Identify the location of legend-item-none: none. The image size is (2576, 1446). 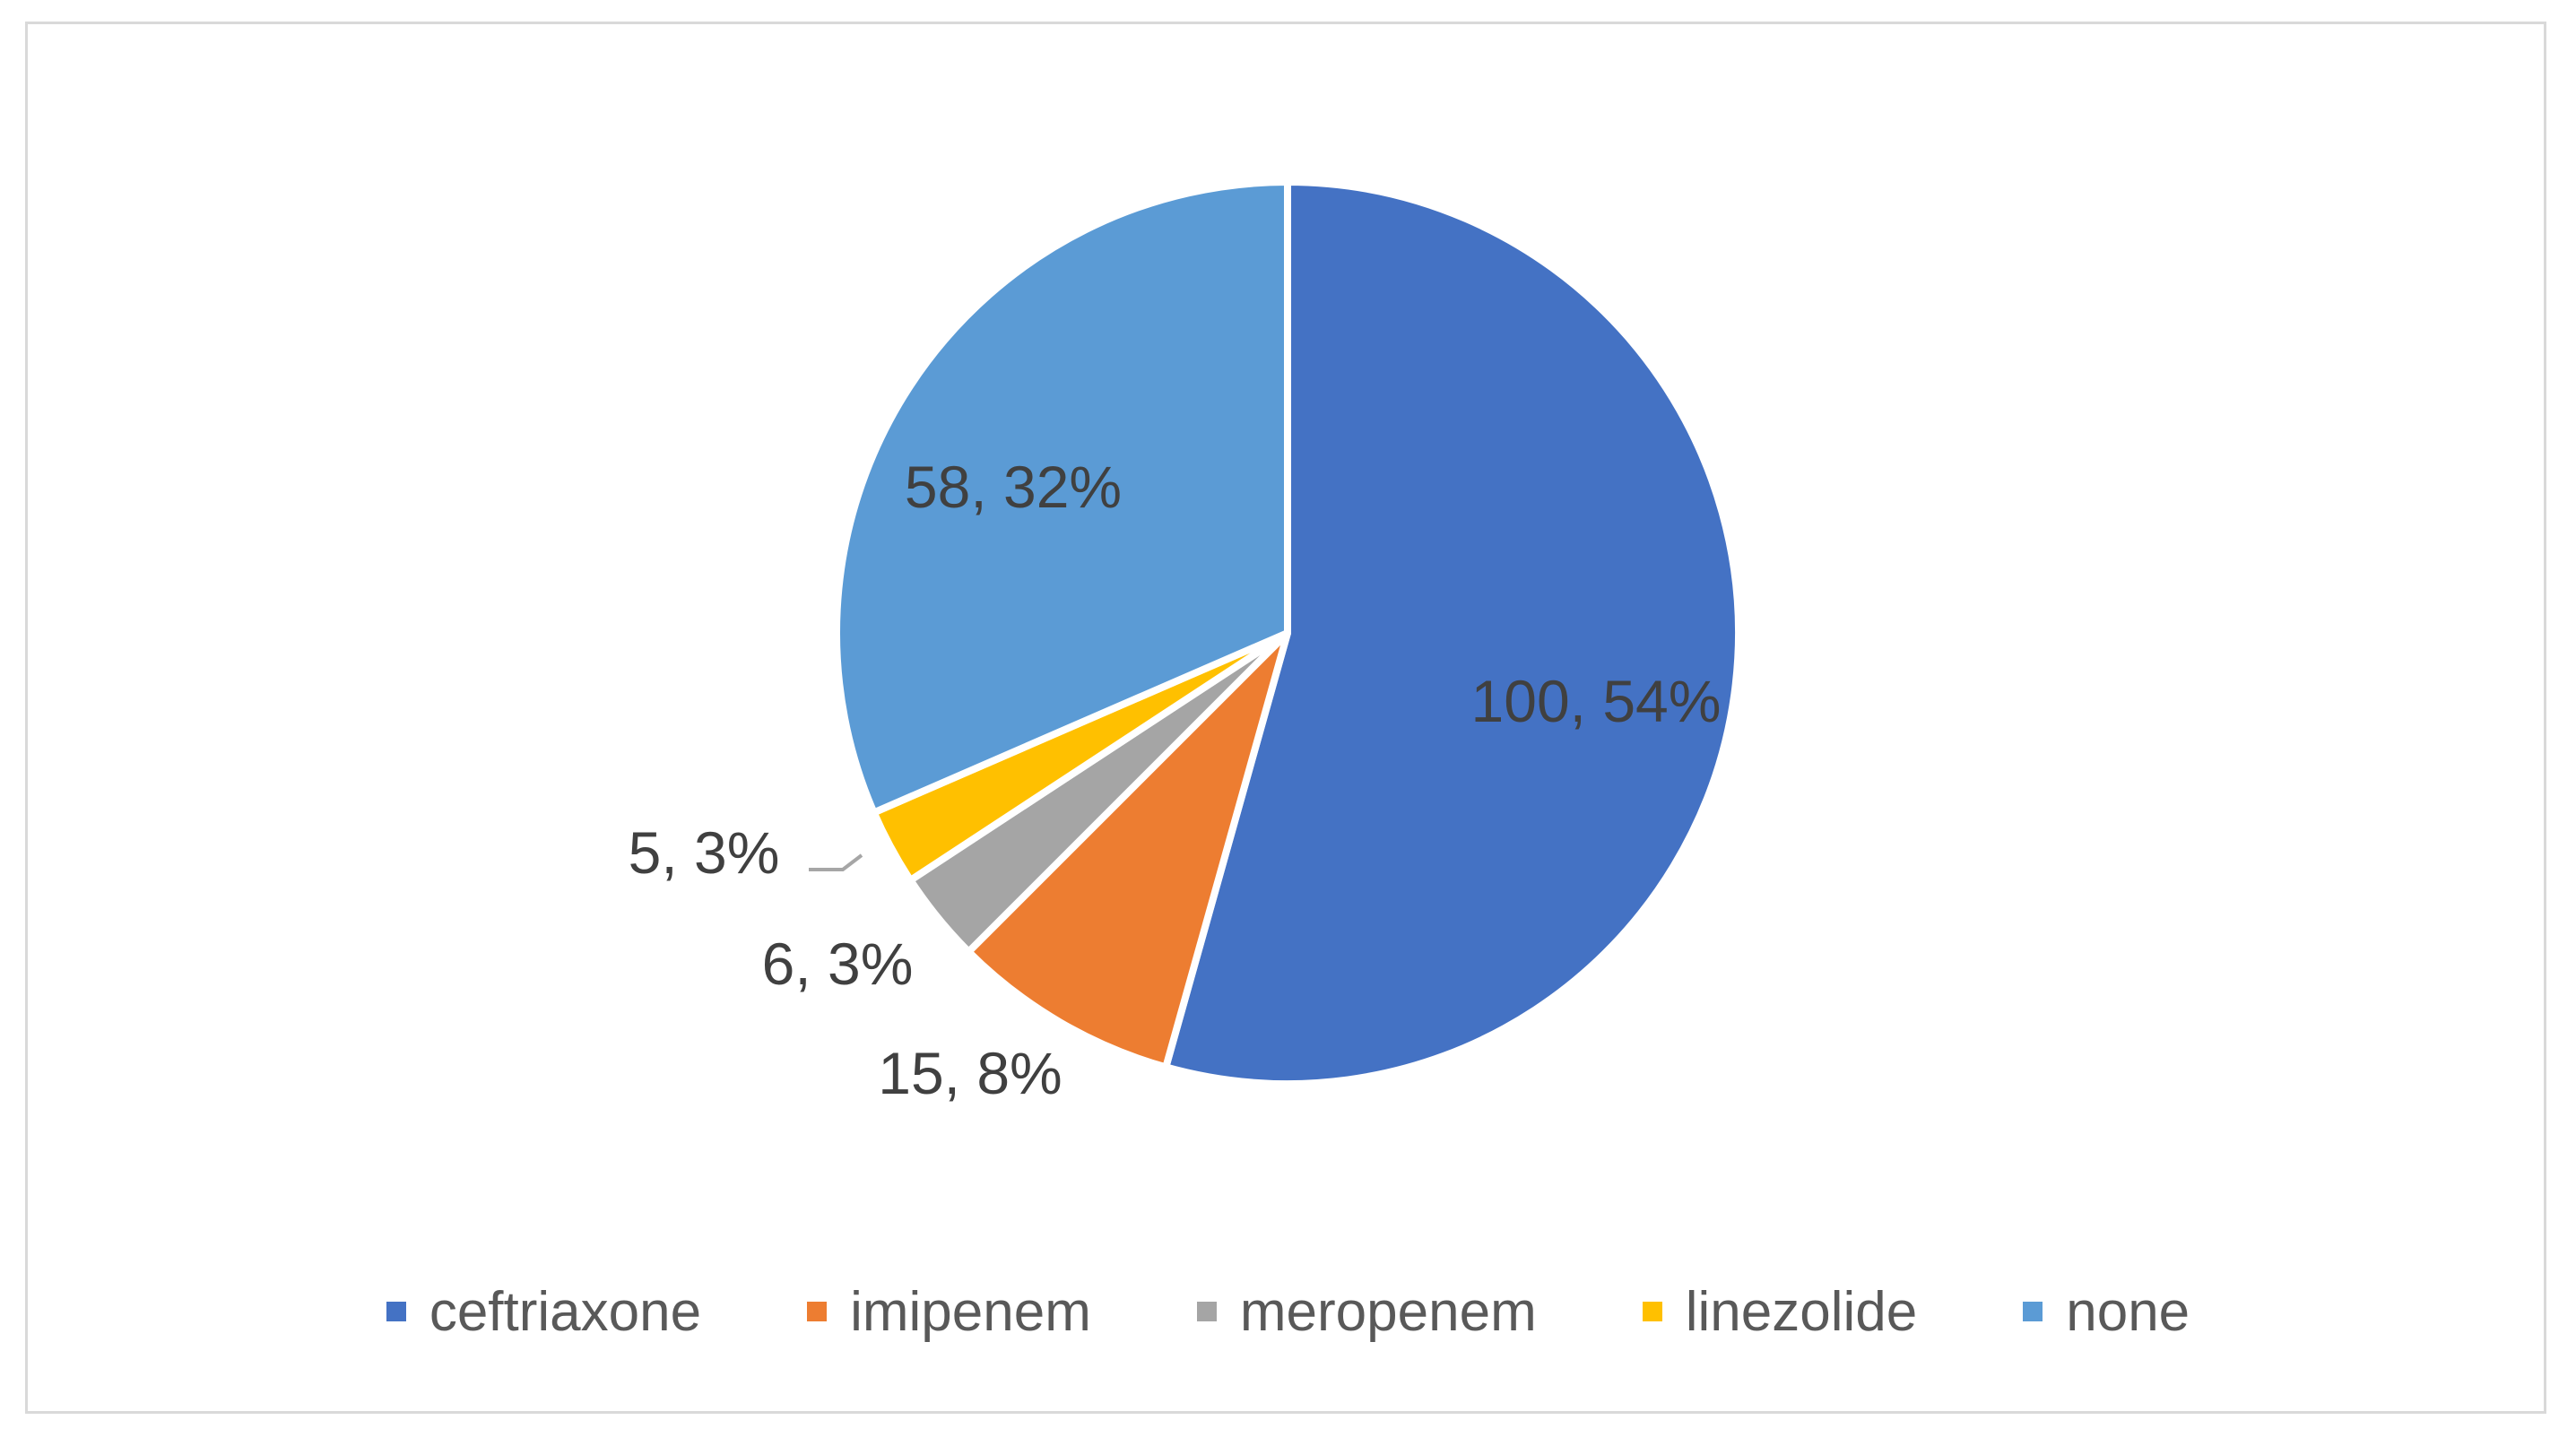
(2106, 1312).